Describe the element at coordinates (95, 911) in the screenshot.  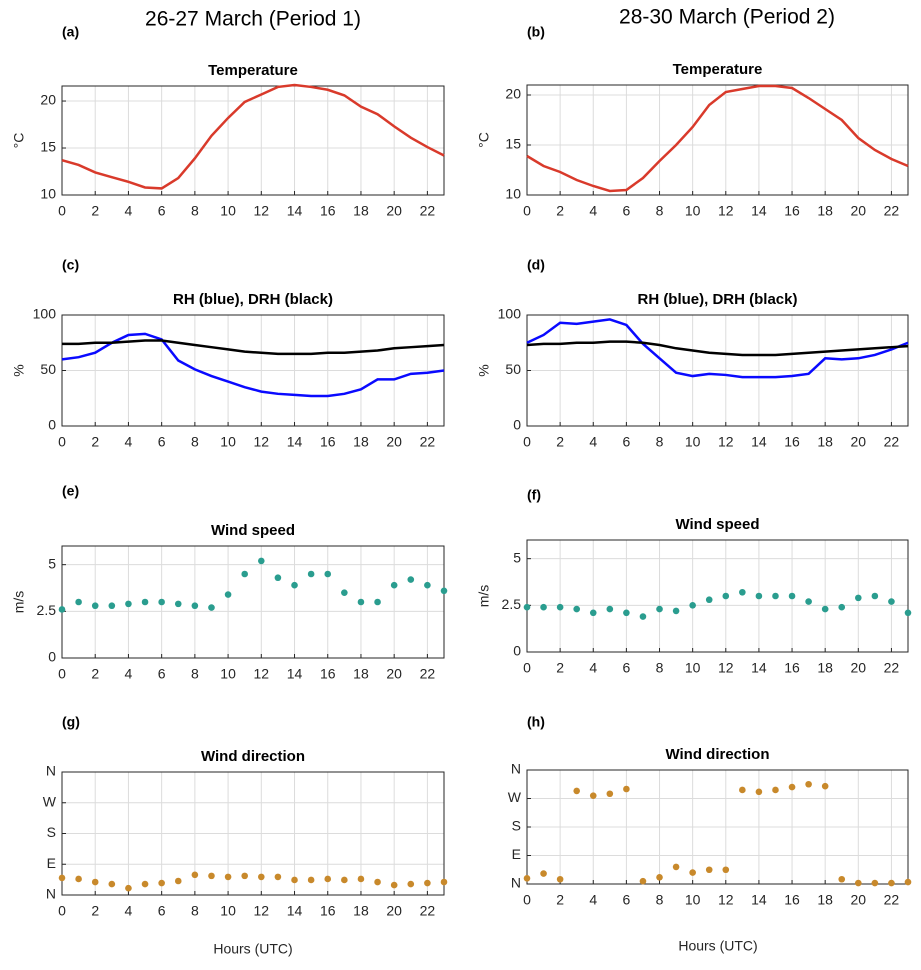
I see `x-tick-label: 2` at that location.